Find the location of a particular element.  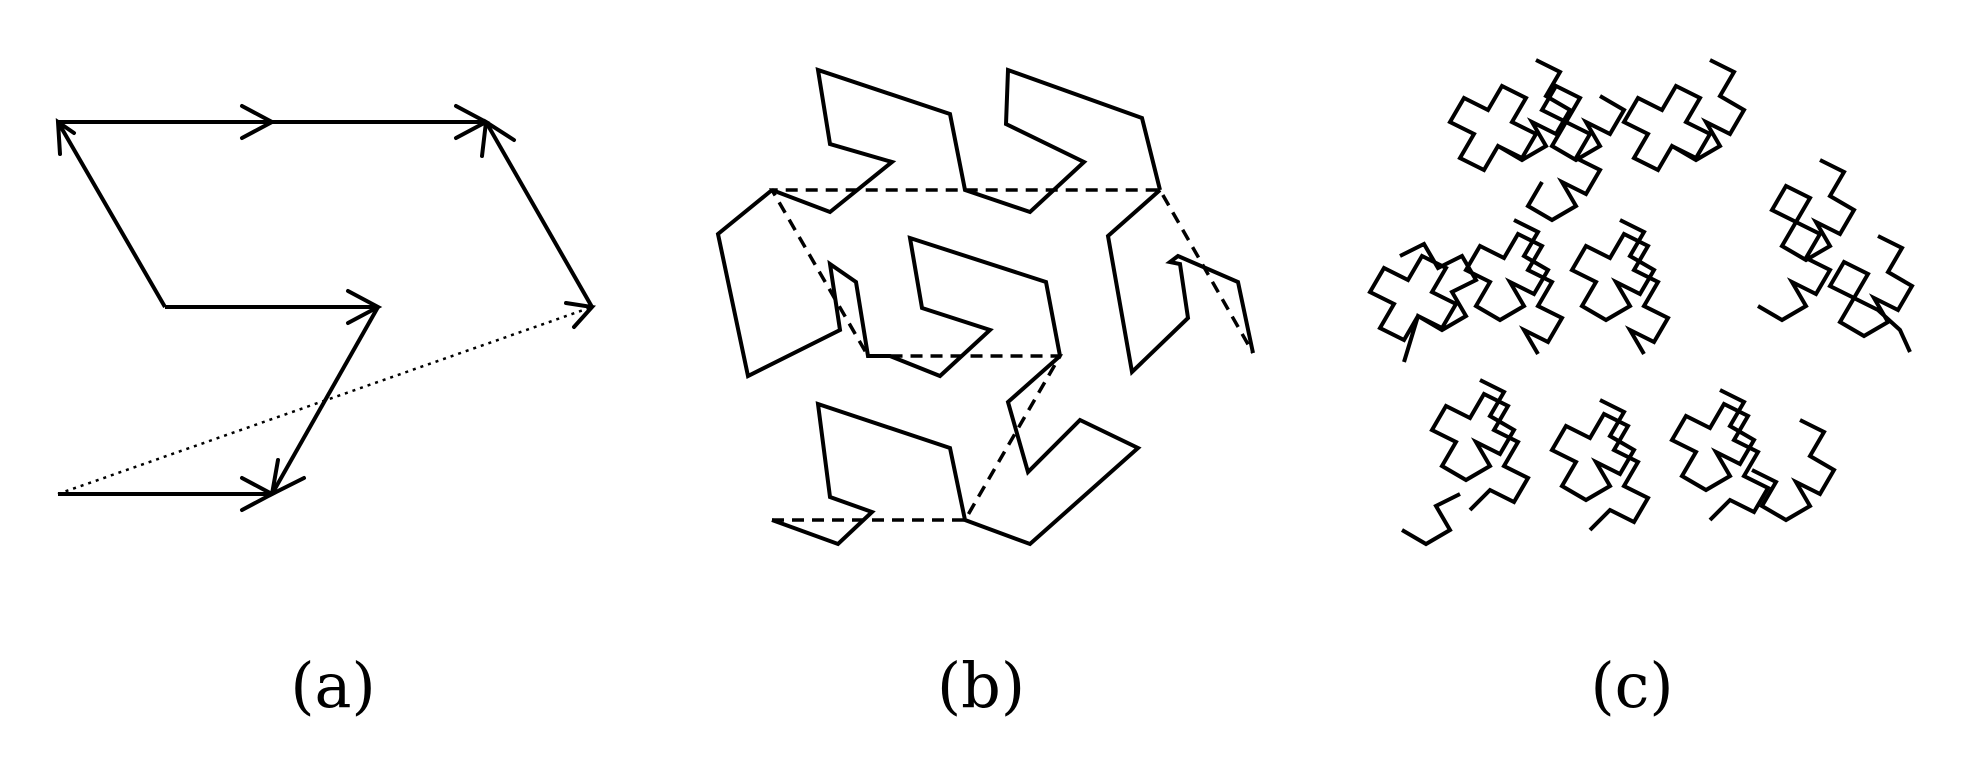

fractal-arm-far-right is located at coordinates (1871, 293).